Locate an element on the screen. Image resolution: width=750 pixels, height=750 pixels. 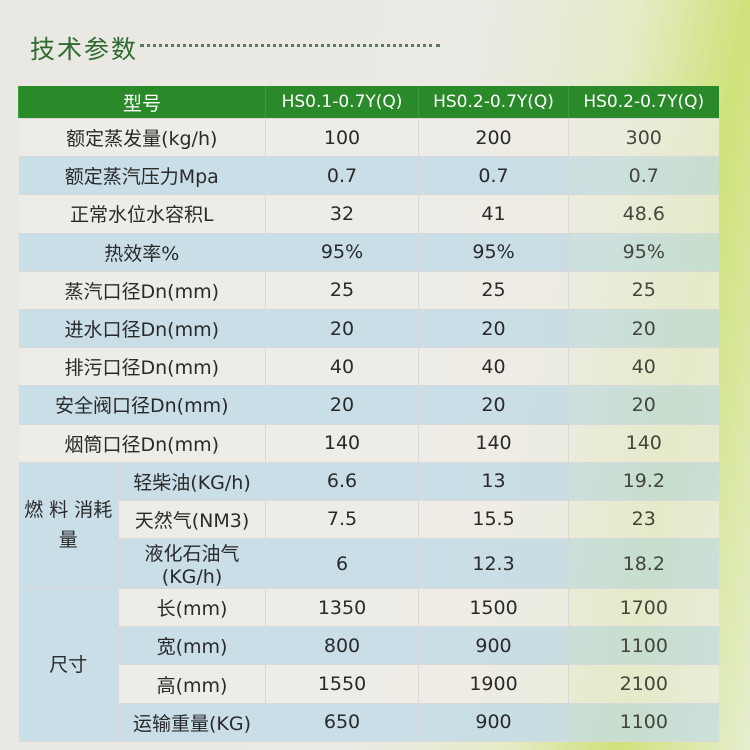
row-label: 进水口径Dn(mm) is located at coordinates (142, 329).